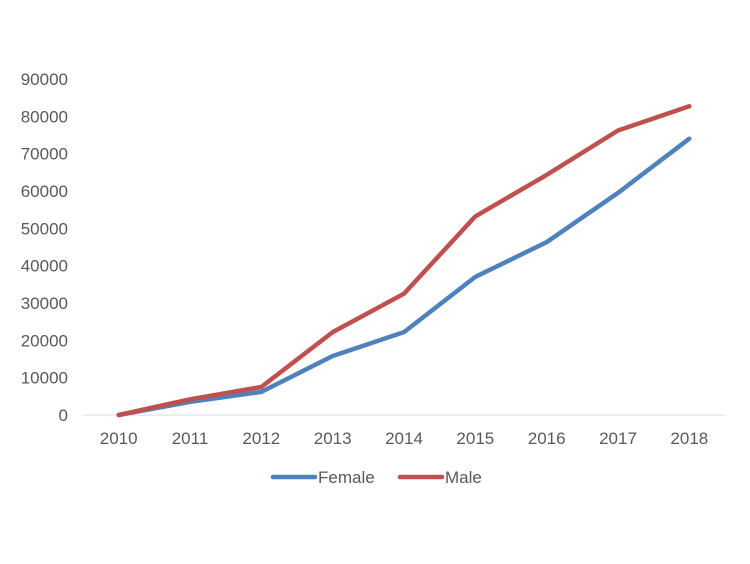 Image resolution: width=750 pixels, height=564 pixels. I want to click on y-tick-label: 10000, so click(44, 378).